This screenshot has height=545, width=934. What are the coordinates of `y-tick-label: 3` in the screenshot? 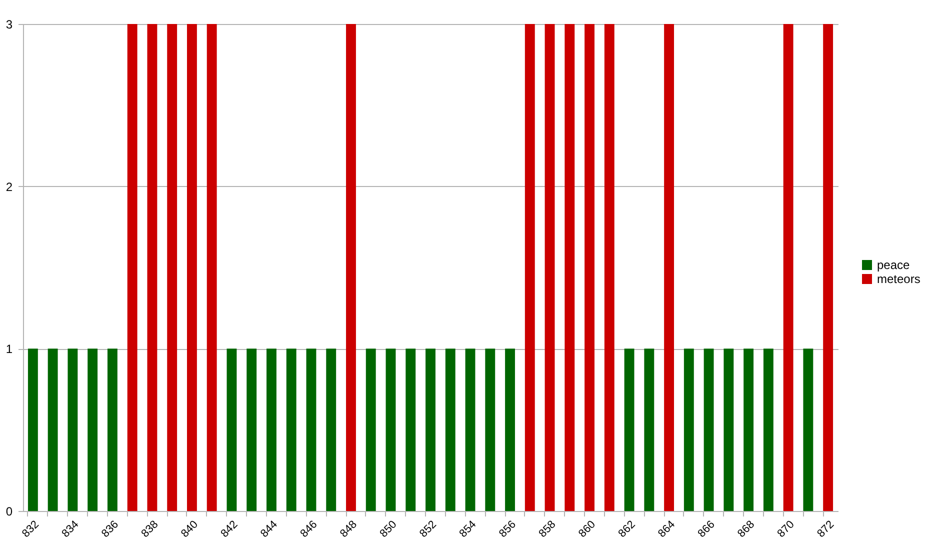 It's located at (9, 25).